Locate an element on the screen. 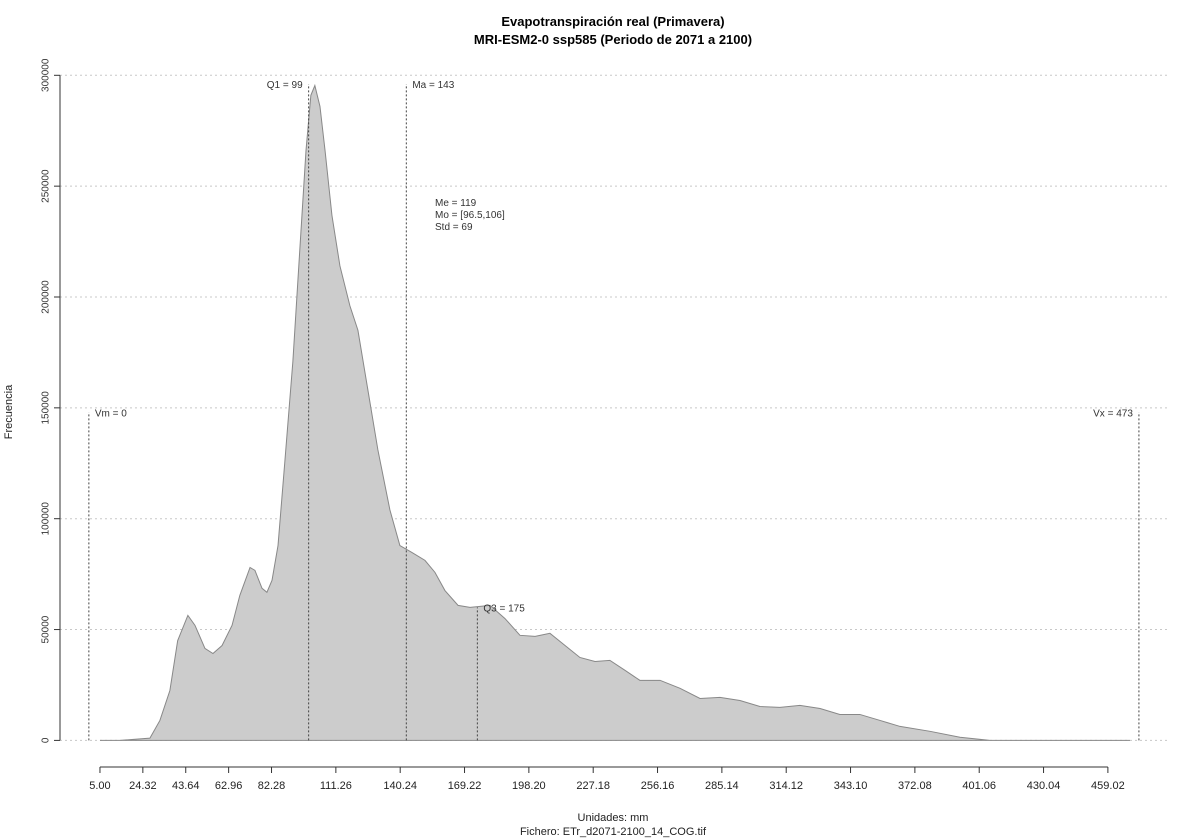  marker-label: Q3 = 175 is located at coordinates (504, 608).